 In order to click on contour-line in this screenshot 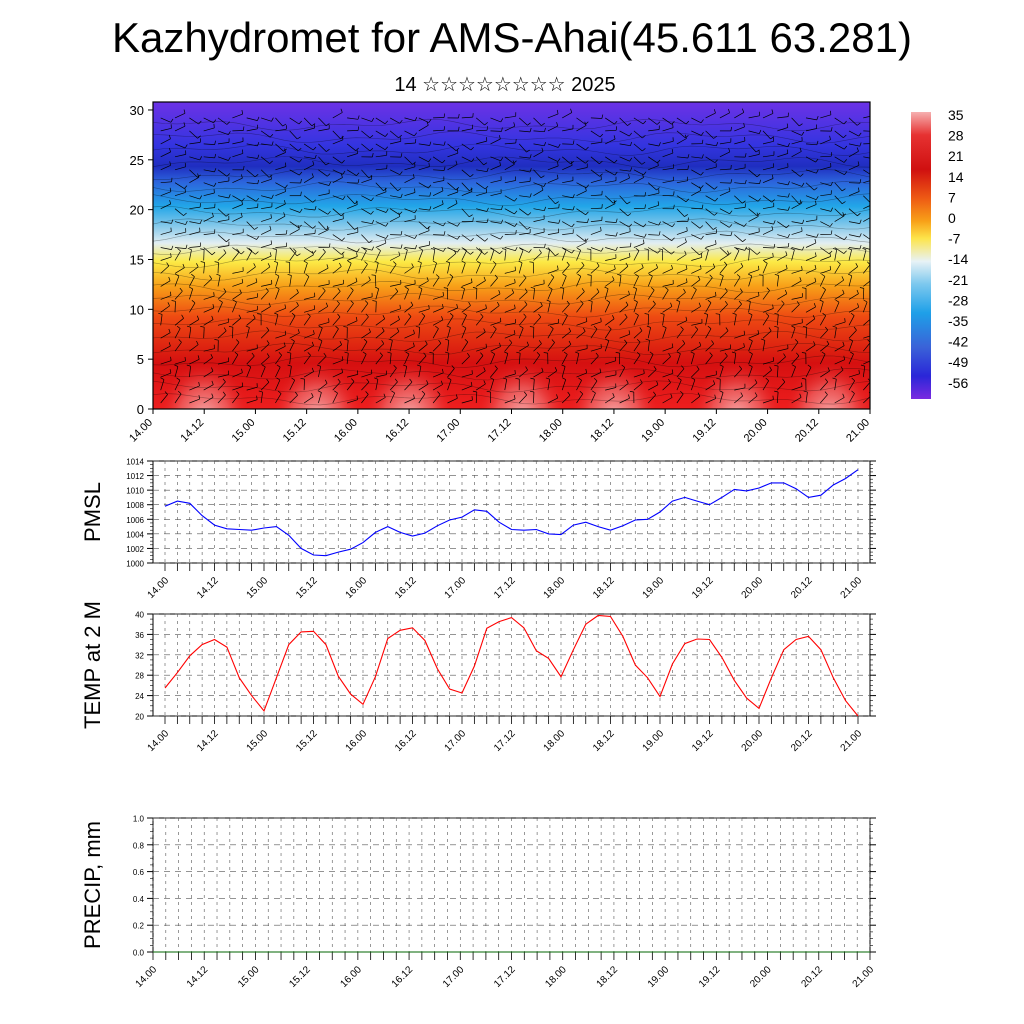, I will do `click(511, 337)`.